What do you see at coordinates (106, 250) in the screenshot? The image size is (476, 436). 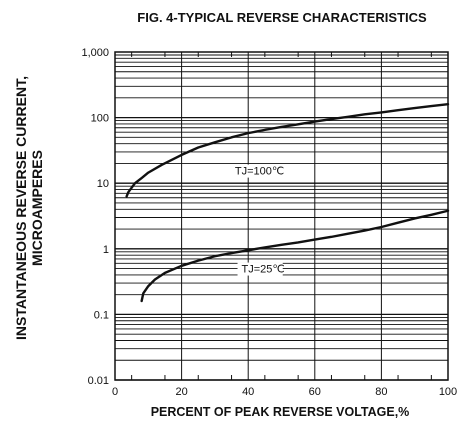 I see `y-tick-label: 1` at bounding box center [106, 250].